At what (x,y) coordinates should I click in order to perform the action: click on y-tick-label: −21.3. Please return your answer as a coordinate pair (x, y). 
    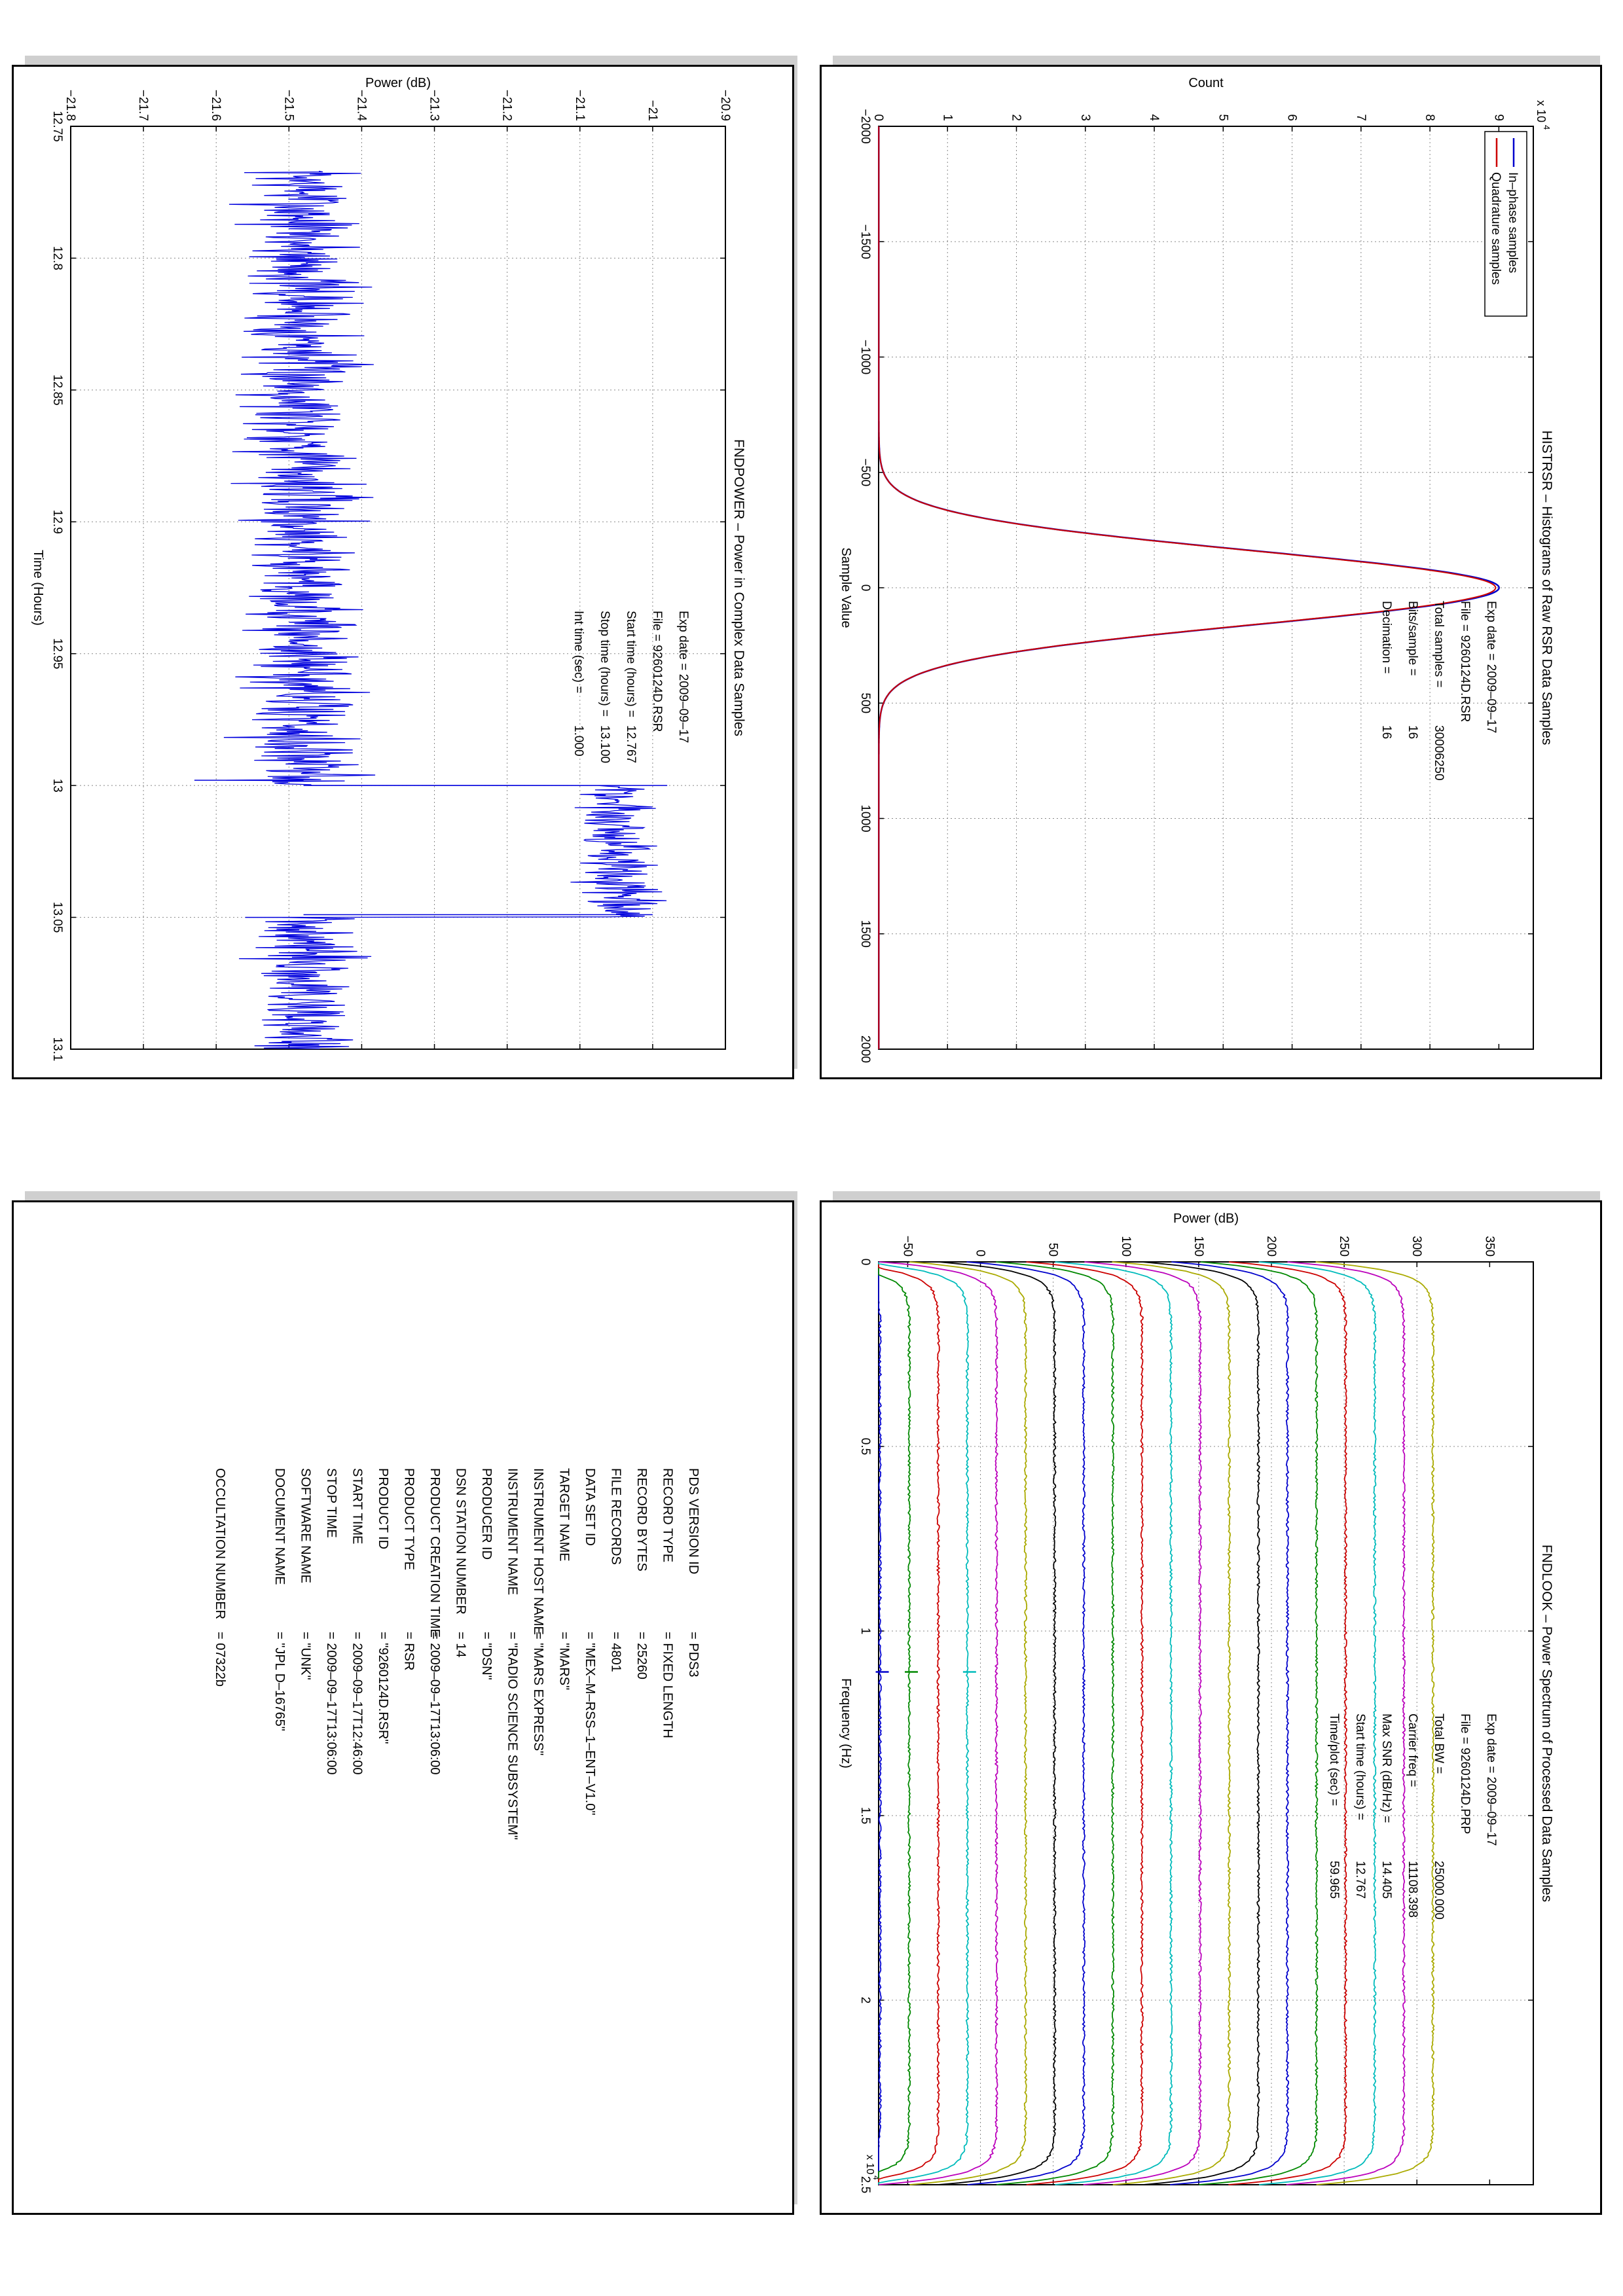
    Looking at the image, I should click on (434, 105).